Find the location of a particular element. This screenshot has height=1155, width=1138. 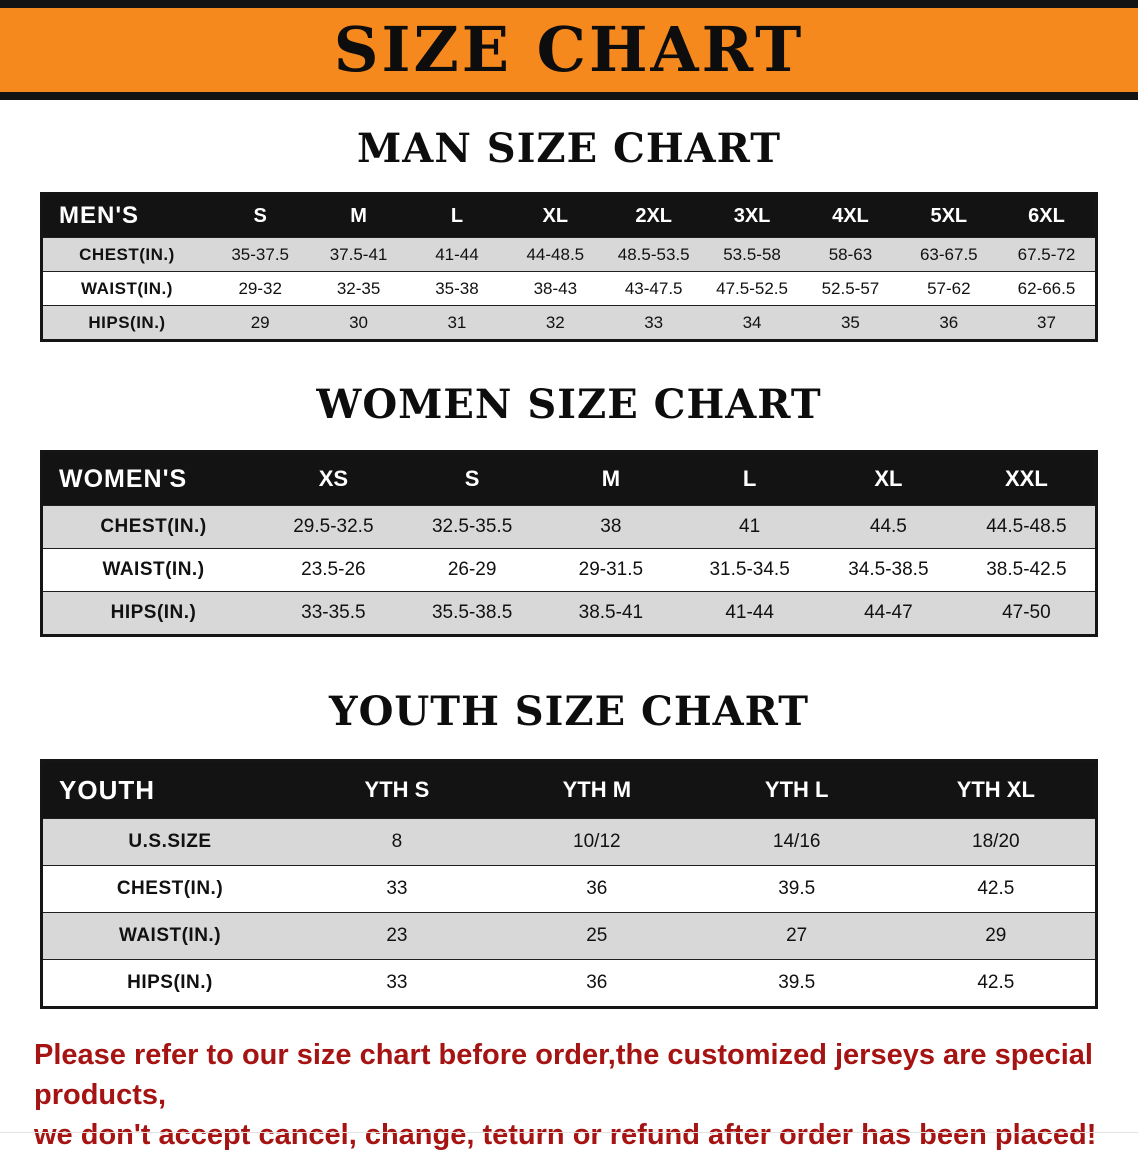

size-cell: 53.5-58 is located at coordinates (752, 254).